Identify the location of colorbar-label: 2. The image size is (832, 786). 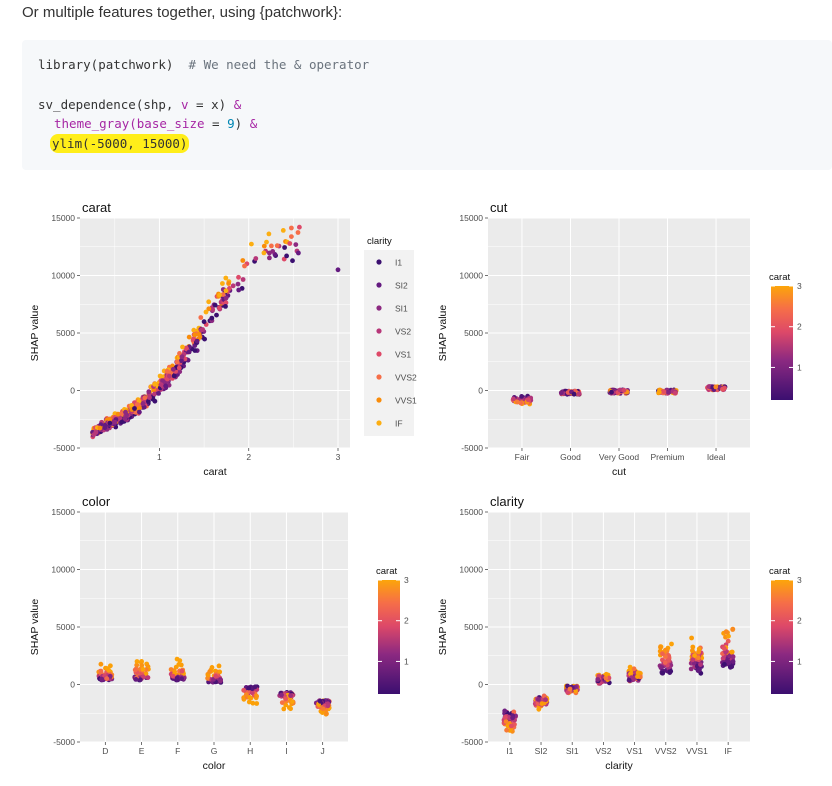
(406, 621).